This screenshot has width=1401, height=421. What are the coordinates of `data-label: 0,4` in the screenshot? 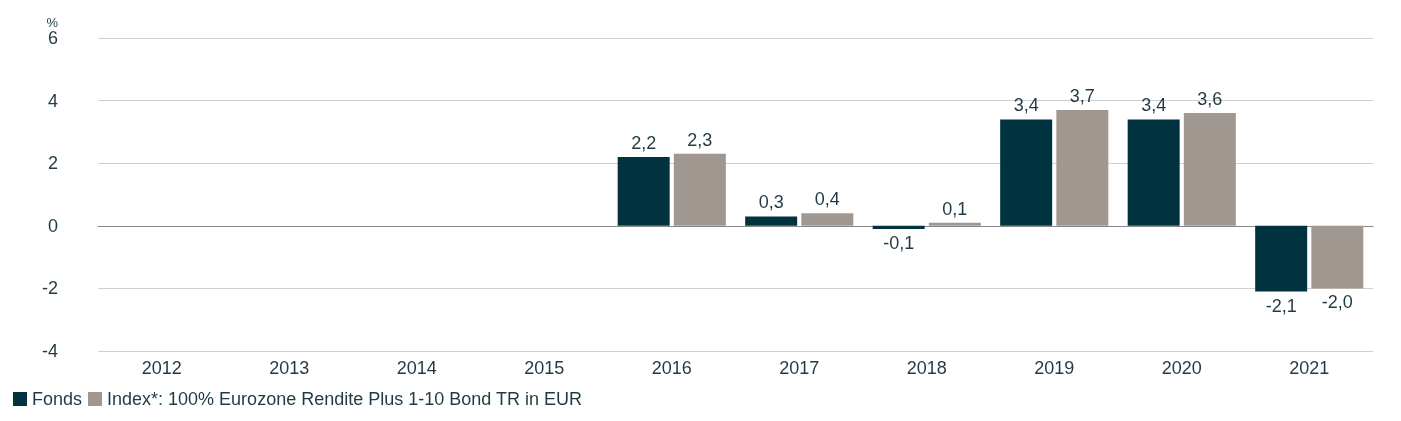 It's located at (827, 199).